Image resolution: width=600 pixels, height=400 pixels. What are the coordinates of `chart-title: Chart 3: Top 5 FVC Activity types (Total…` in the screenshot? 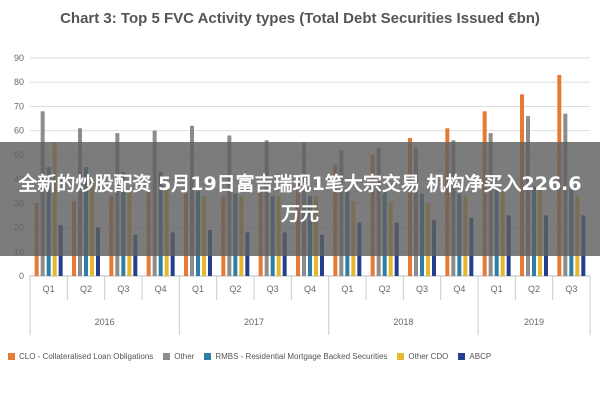 It's located at (300, 18).